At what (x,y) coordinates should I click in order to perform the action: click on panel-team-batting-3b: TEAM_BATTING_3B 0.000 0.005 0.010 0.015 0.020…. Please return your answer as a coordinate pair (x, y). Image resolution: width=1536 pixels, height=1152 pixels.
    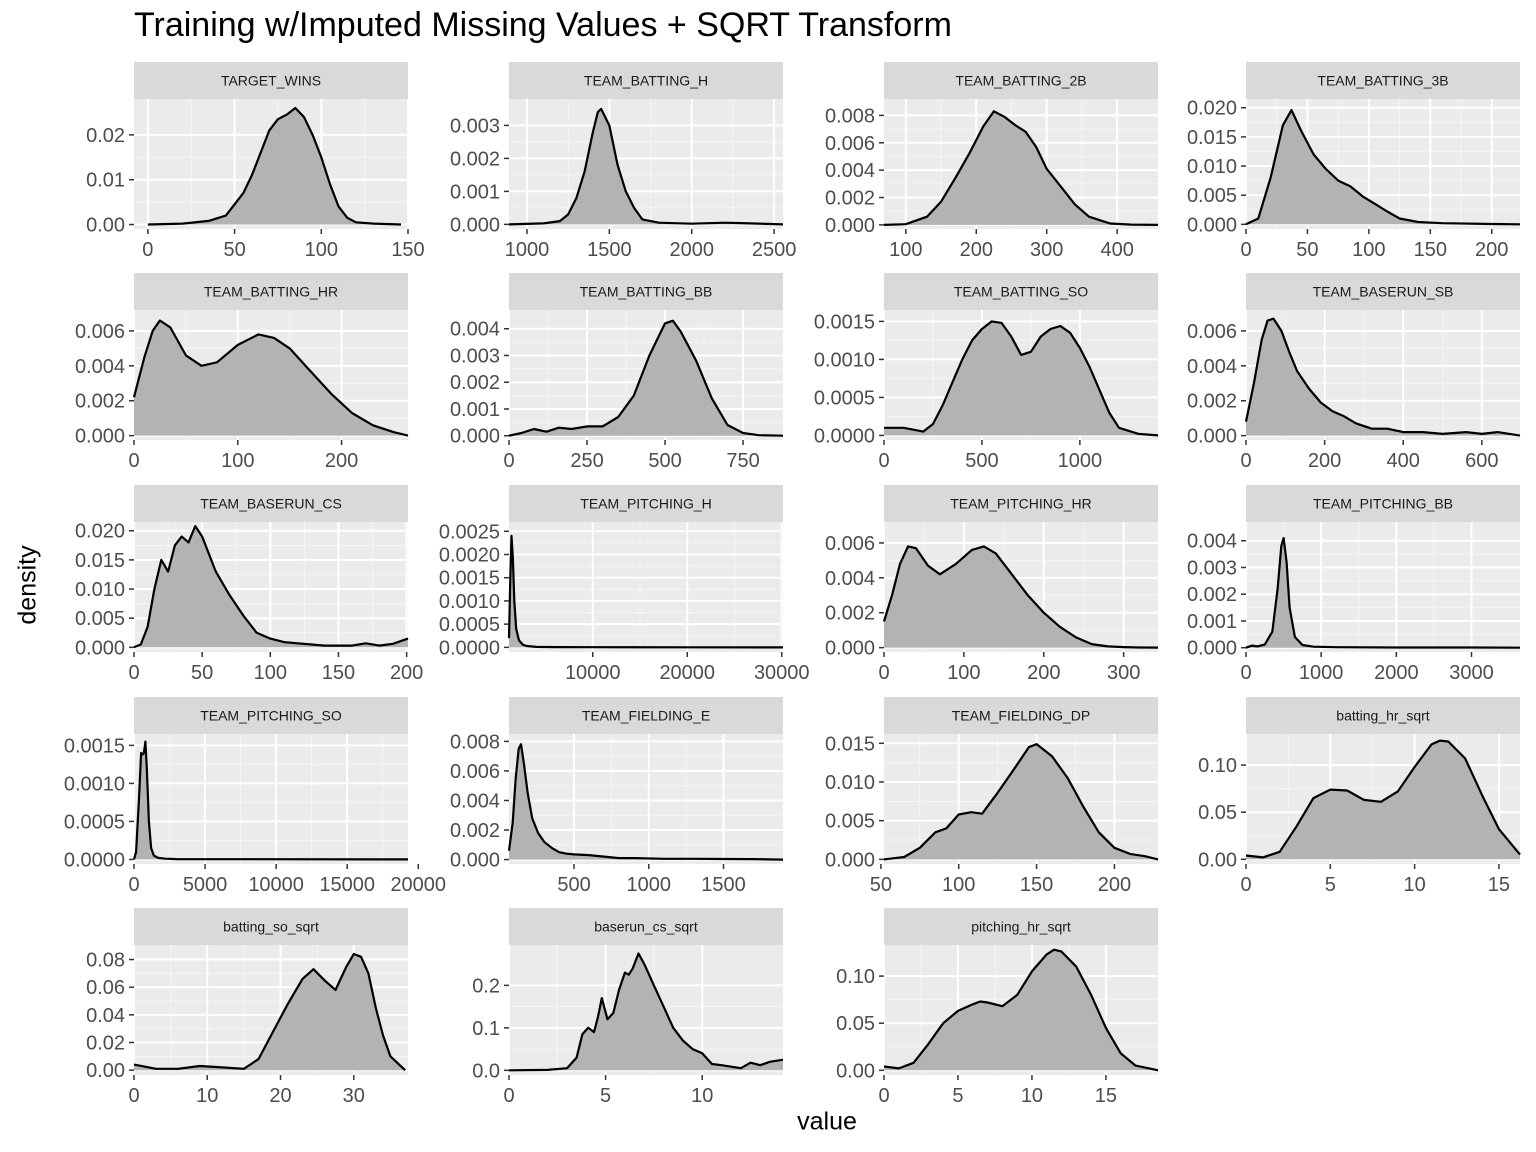
    Looking at the image, I should click on (1354, 161).